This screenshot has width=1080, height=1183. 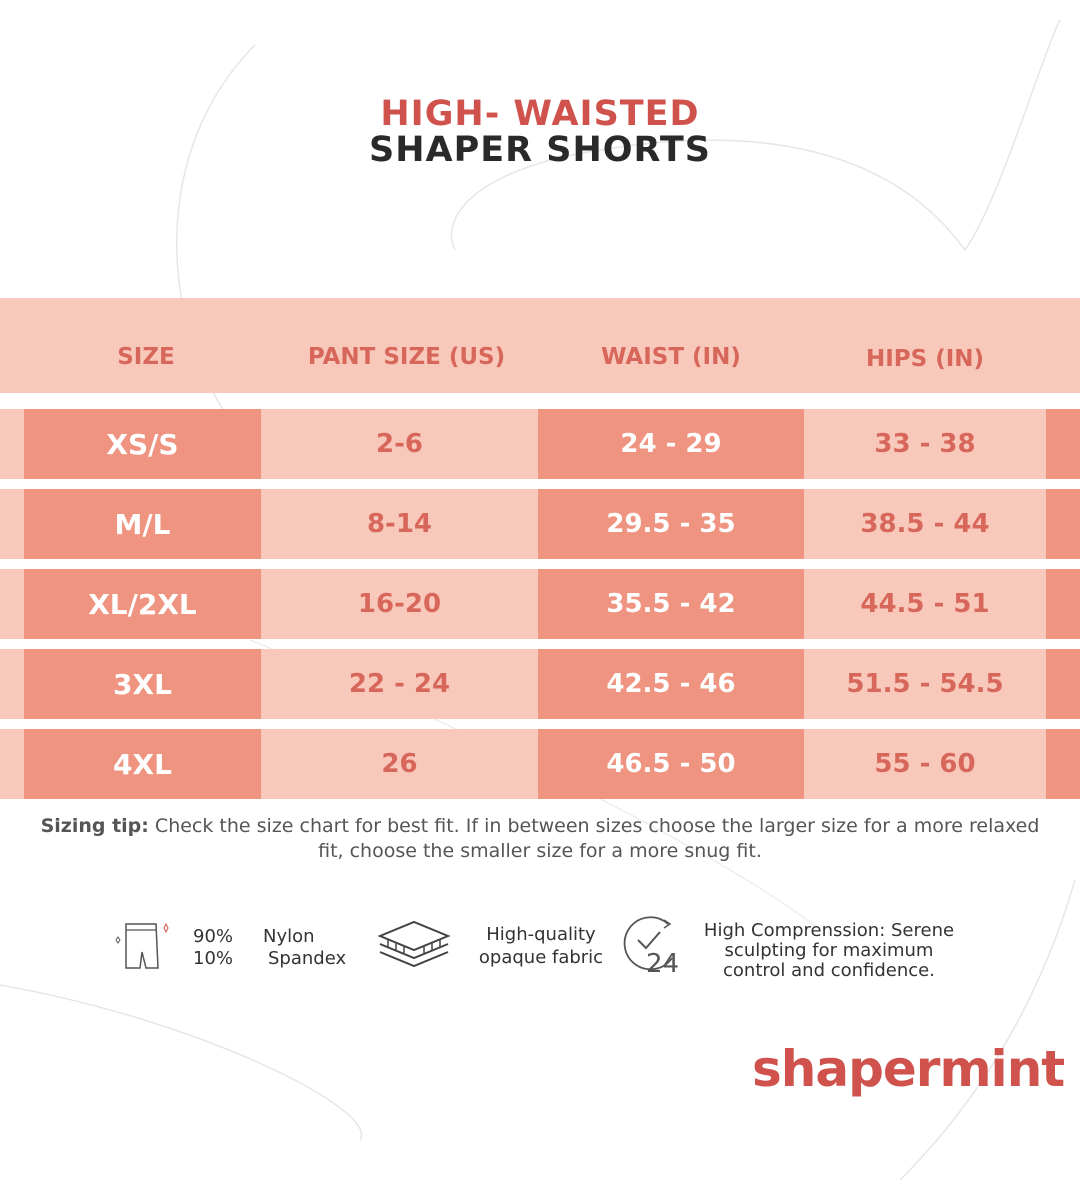 I want to click on hips-cell: 33 - 38, so click(x=925, y=444).